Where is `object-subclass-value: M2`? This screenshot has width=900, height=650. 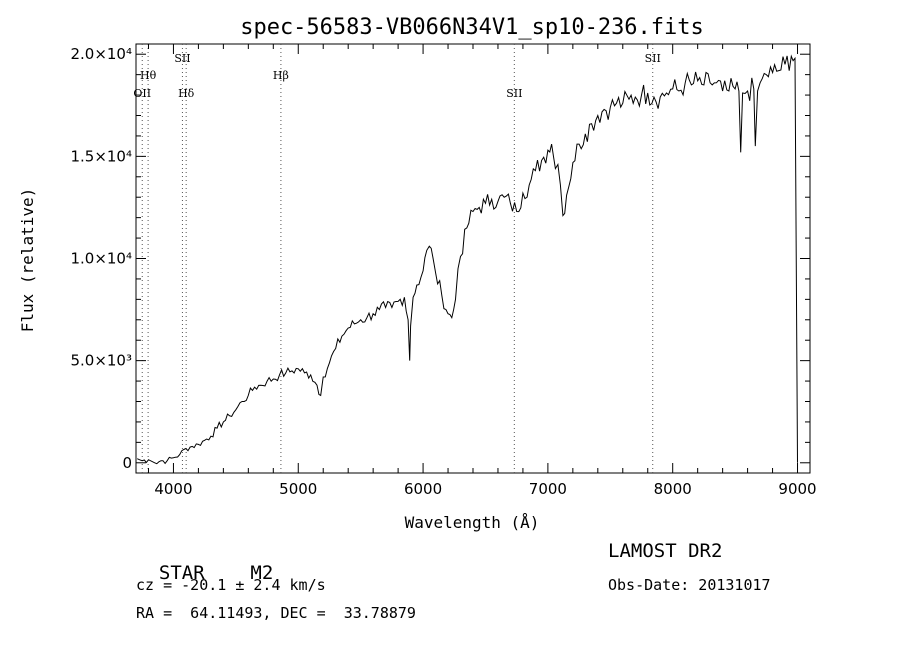 object-subclass-value: M2 is located at coordinates (262, 573).